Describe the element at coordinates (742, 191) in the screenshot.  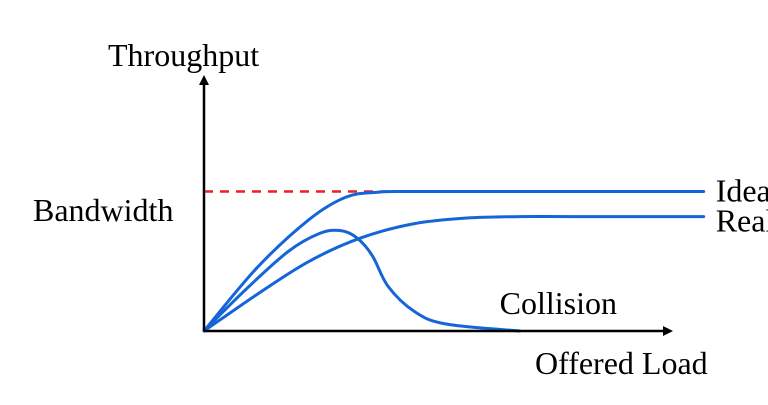
I see `series-label-ideal: Ideal` at that location.